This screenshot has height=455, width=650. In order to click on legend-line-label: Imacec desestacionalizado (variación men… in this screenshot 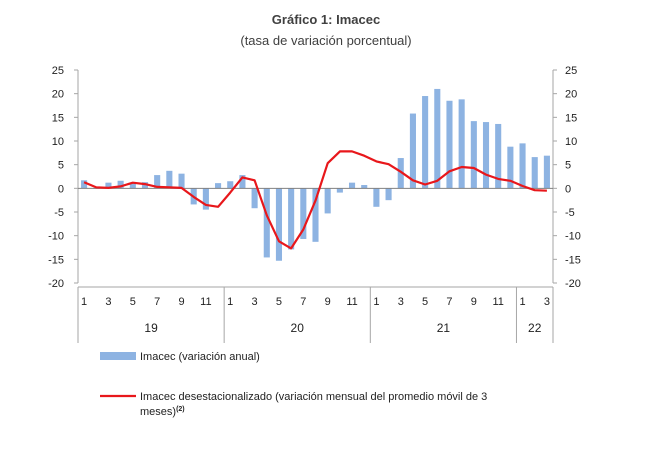, I will do `click(313, 397)`.